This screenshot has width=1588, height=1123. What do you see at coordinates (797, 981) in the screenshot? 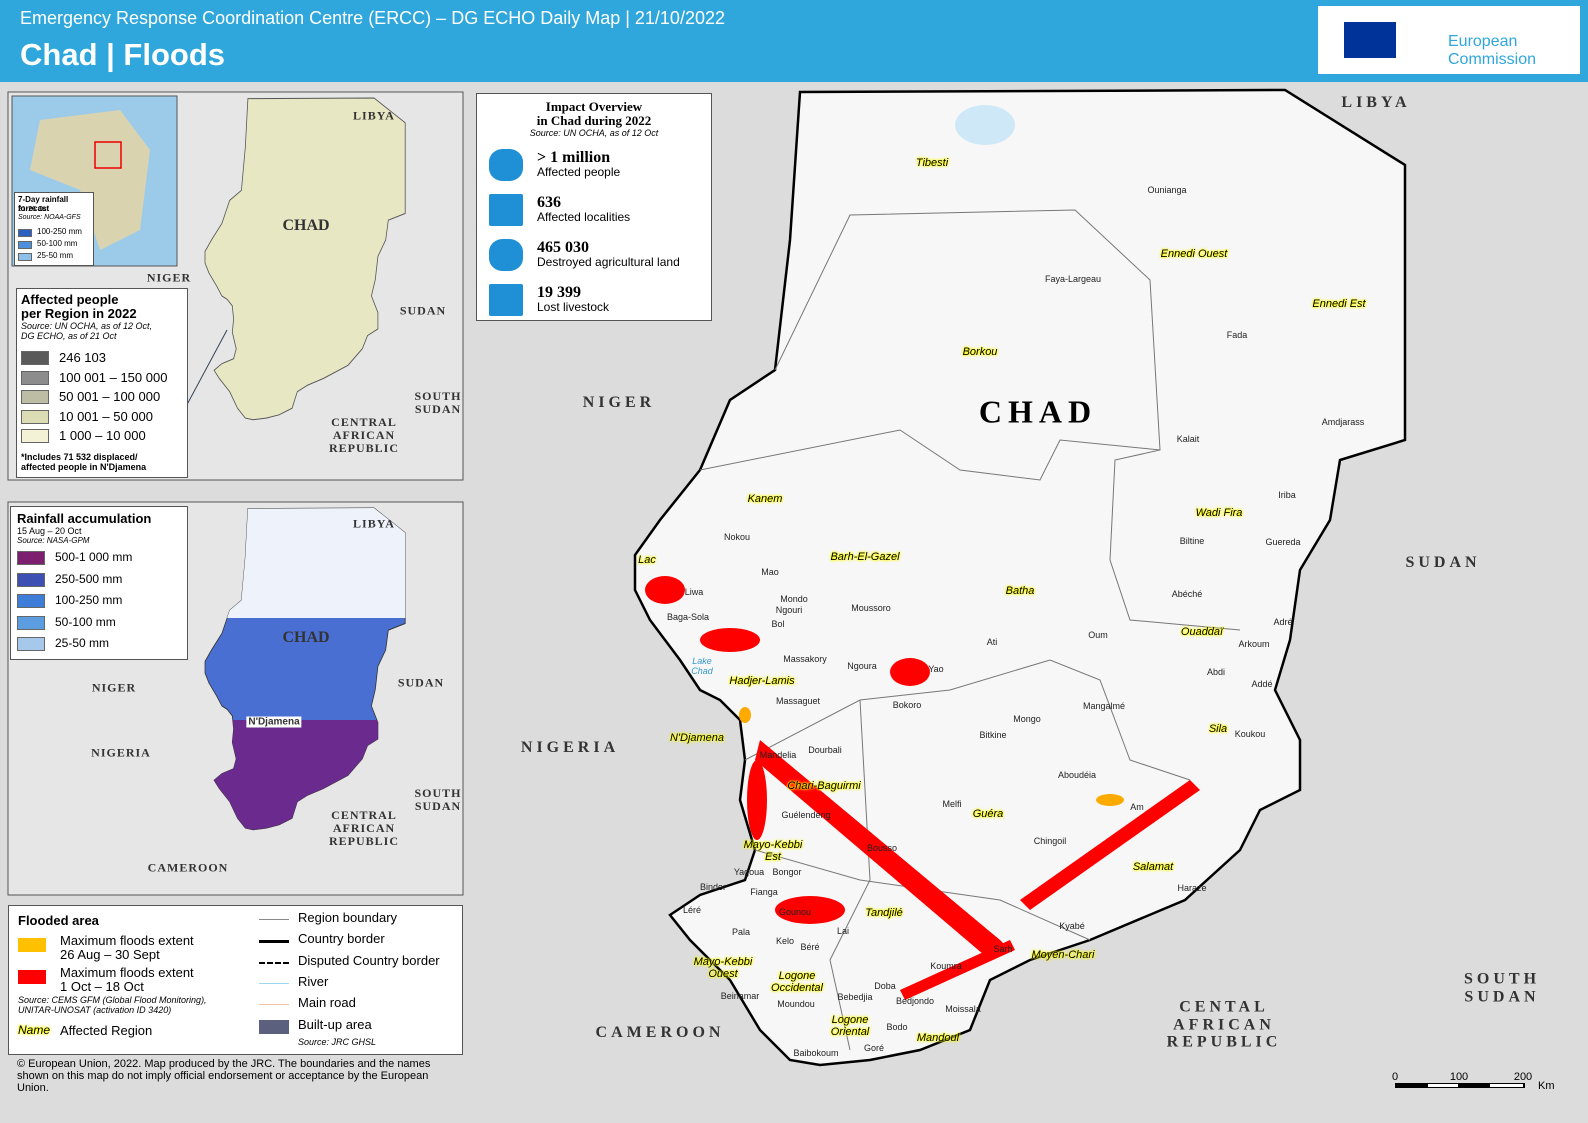
I see `region-label: Logone Occidental` at bounding box center [797, 981].